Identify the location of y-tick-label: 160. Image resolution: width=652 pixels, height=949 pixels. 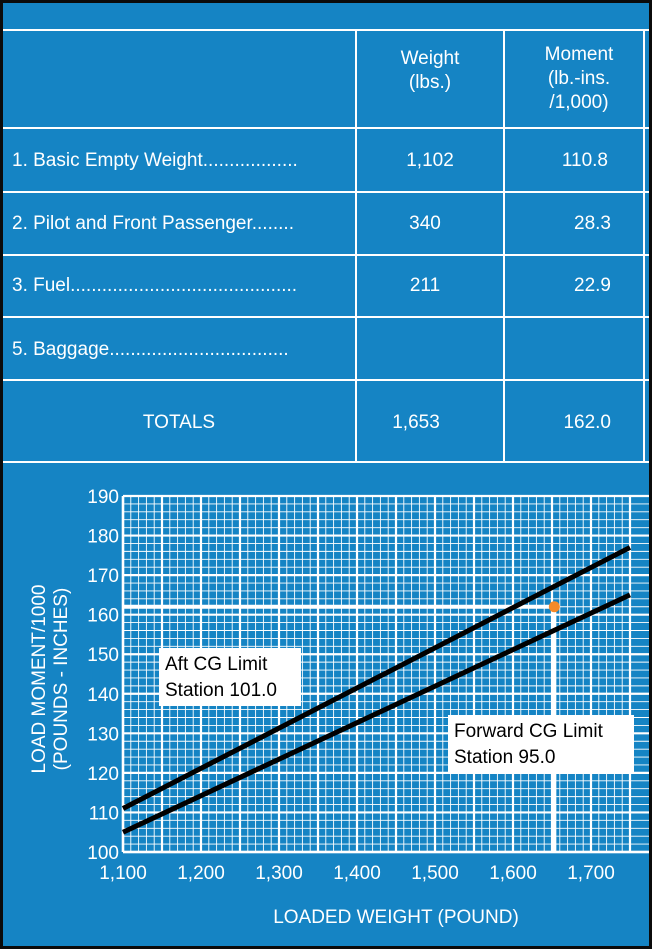
(103, 616).